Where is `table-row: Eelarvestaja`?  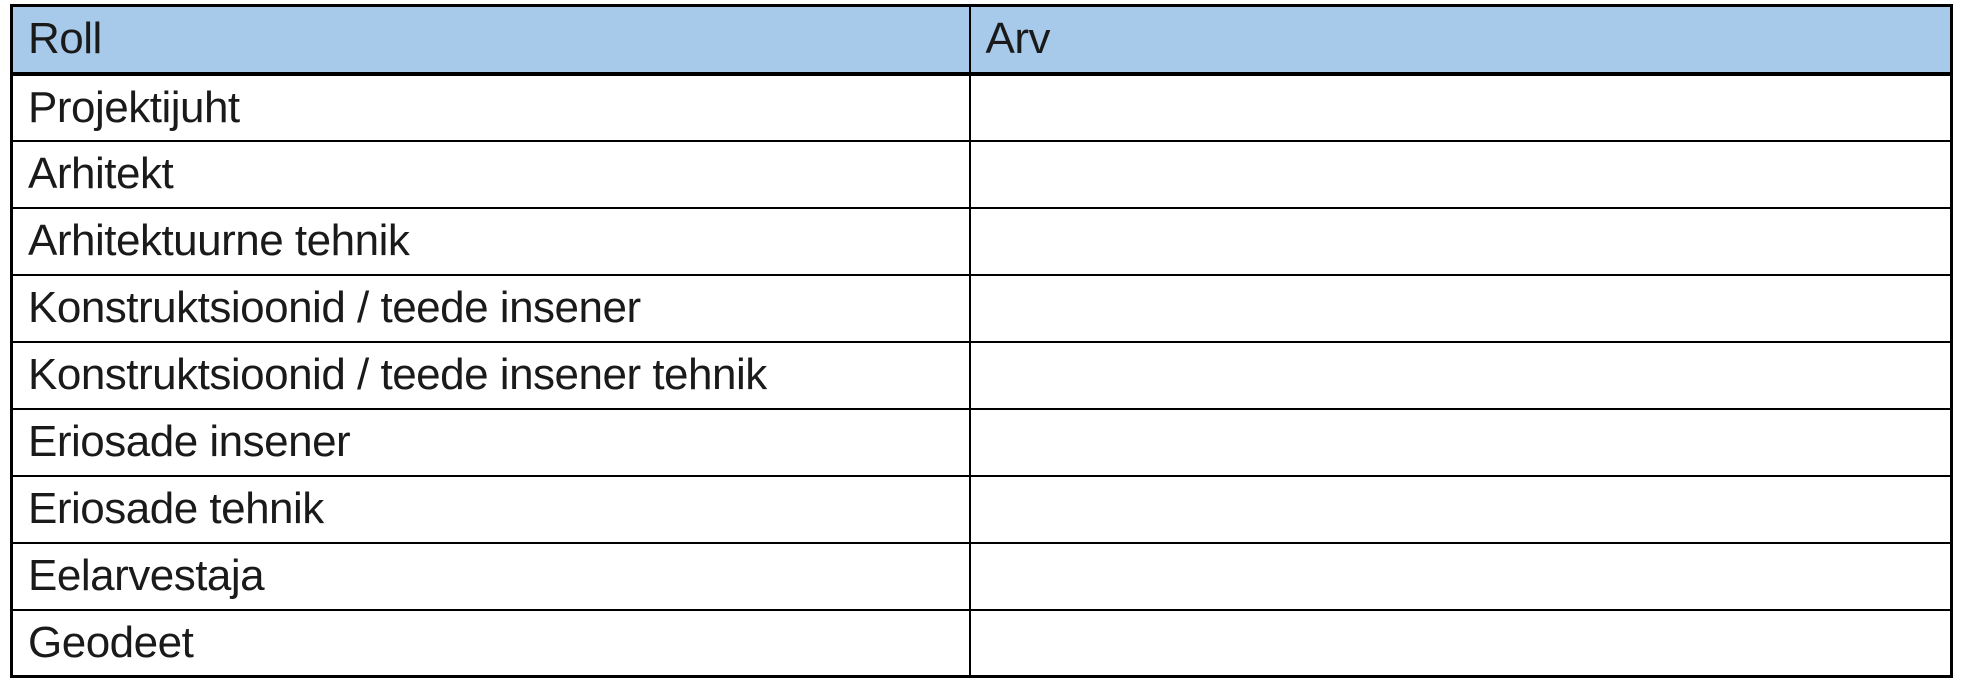
table-row: Eelarvestaja is located at coordinates (981, 576).